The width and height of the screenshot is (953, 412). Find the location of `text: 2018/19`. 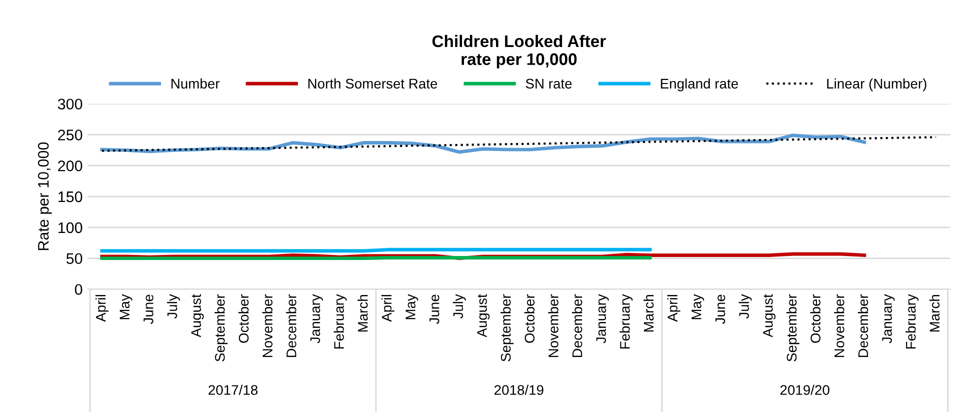

text: 2018/19 is located at coordinates (519, 389).